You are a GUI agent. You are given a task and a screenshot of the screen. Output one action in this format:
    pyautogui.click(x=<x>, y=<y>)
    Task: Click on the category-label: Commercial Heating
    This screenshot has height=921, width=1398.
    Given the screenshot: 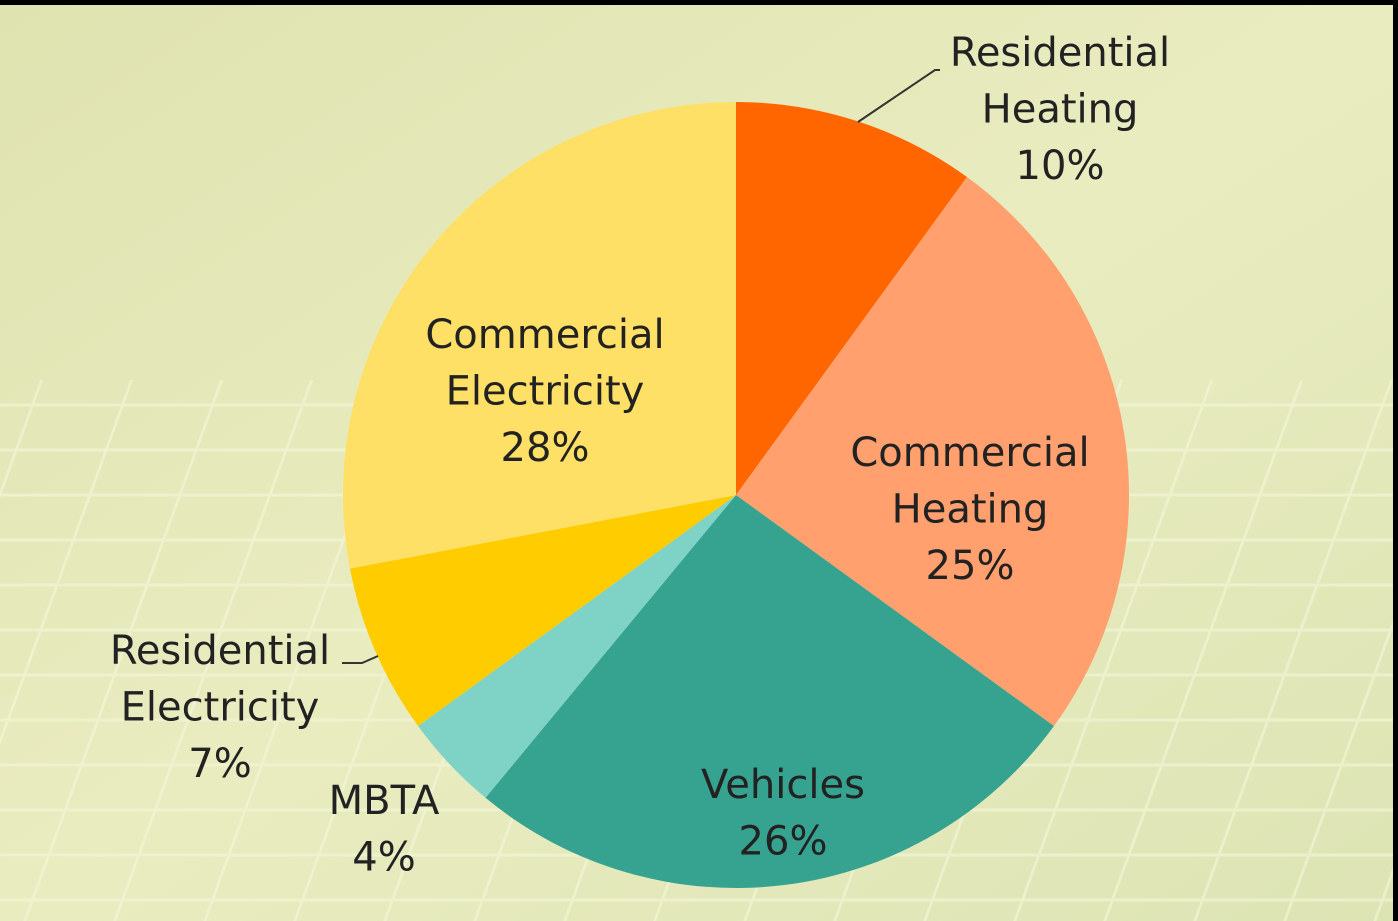 What is the action you would take?
    pyautogui.click(x=969, y=481)
    